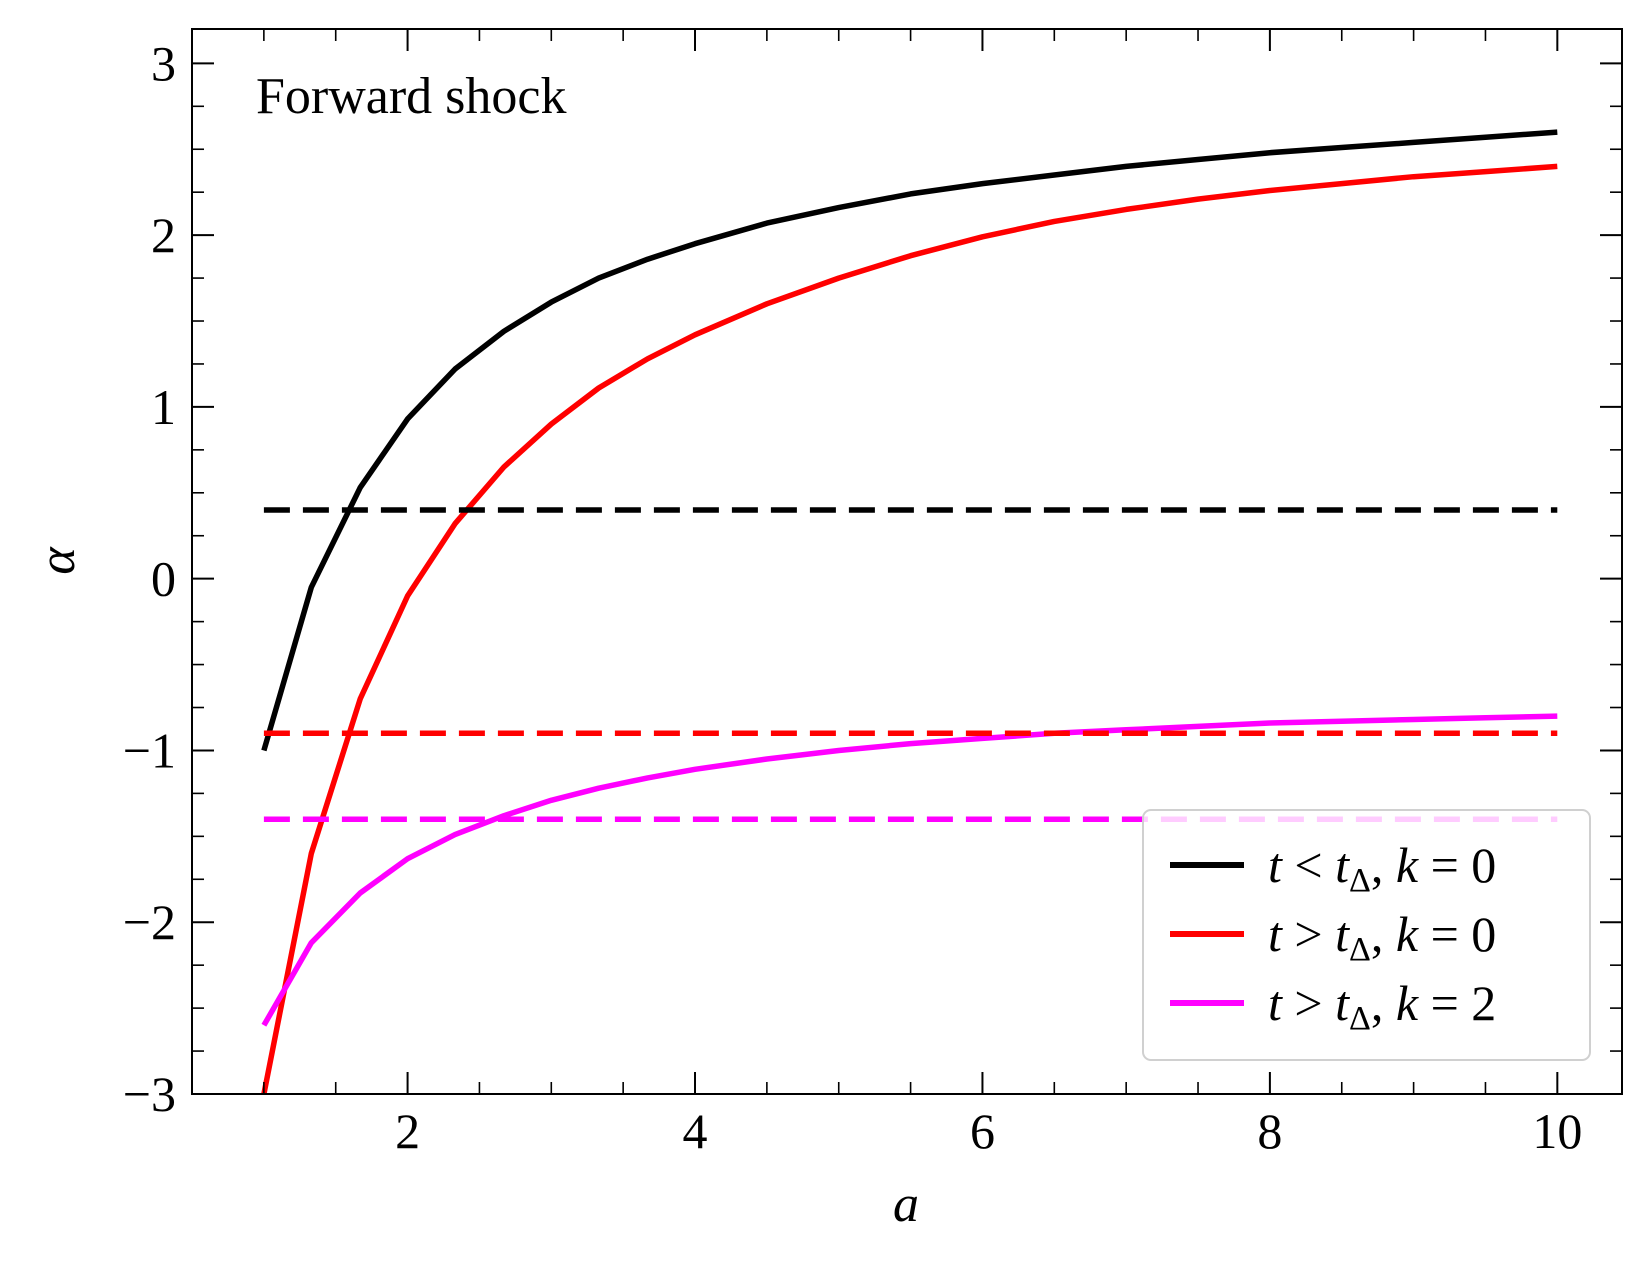 This screenshot has height=1264, width=1646. I want to click on y-axis-label: α, so click(57, 560).